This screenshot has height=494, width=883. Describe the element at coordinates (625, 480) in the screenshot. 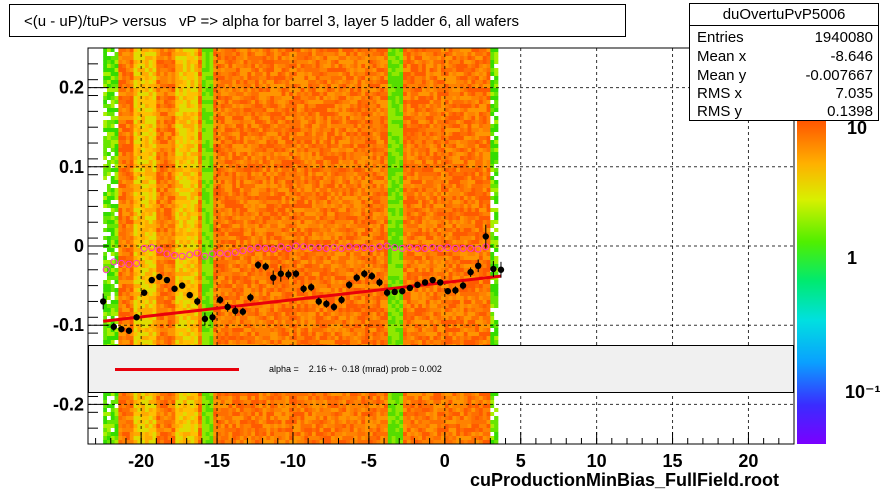

I see `footer-filename: cuProductionMinBias_FullField.root` at that location.